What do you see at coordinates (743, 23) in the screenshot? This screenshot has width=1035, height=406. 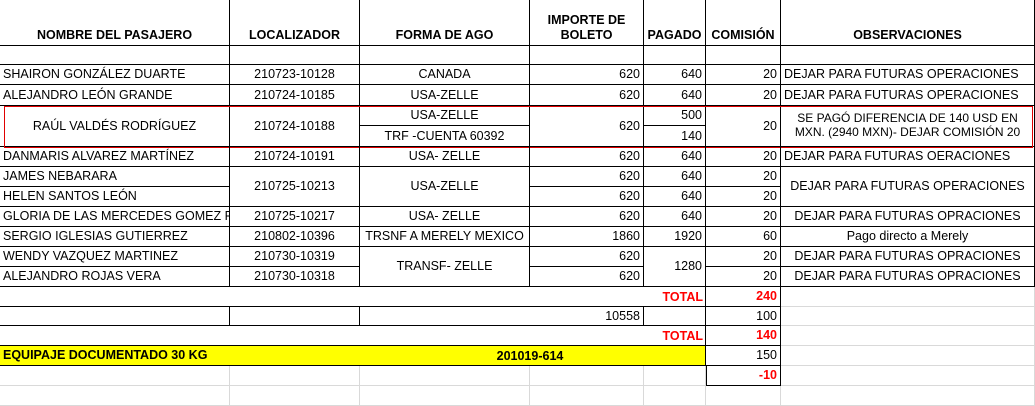 I see `header-commission: COMISIÓN` at bounding box center [743, 23].